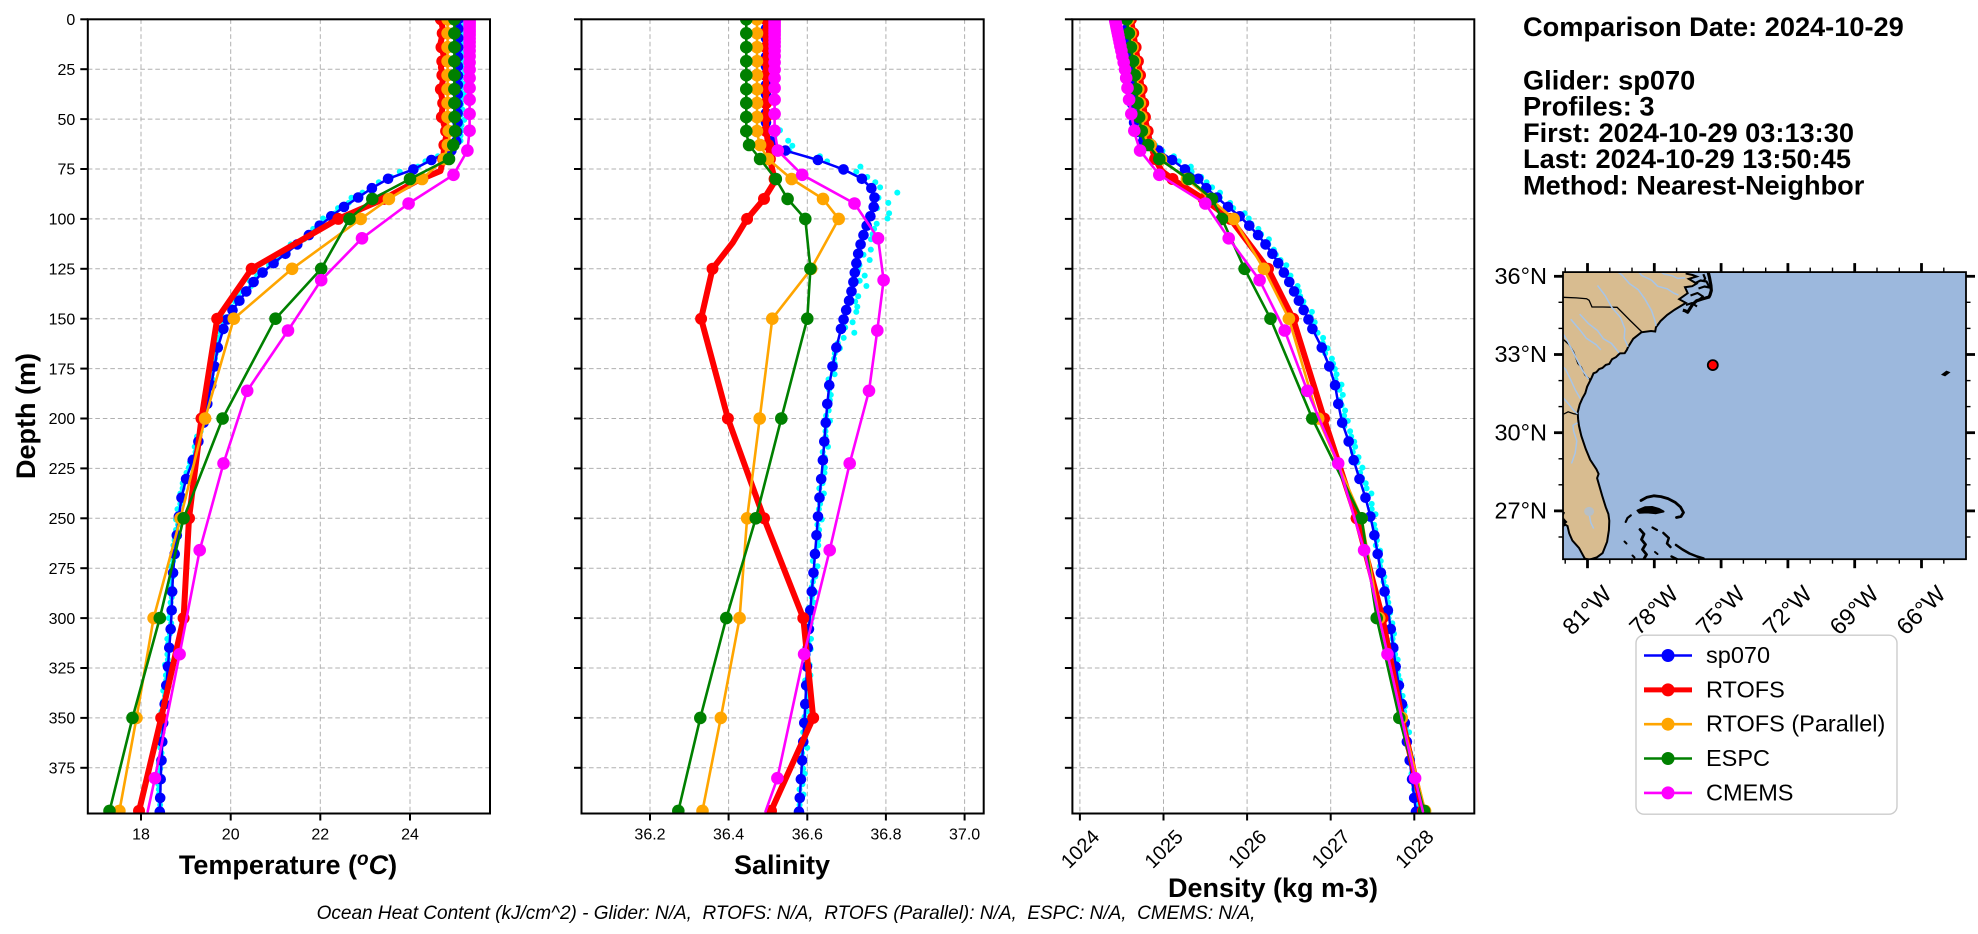 The image size is (1978, 934). Describe the element at coordinates (62, 419) in the screenshot. I see `svg-text: 200` at that location.